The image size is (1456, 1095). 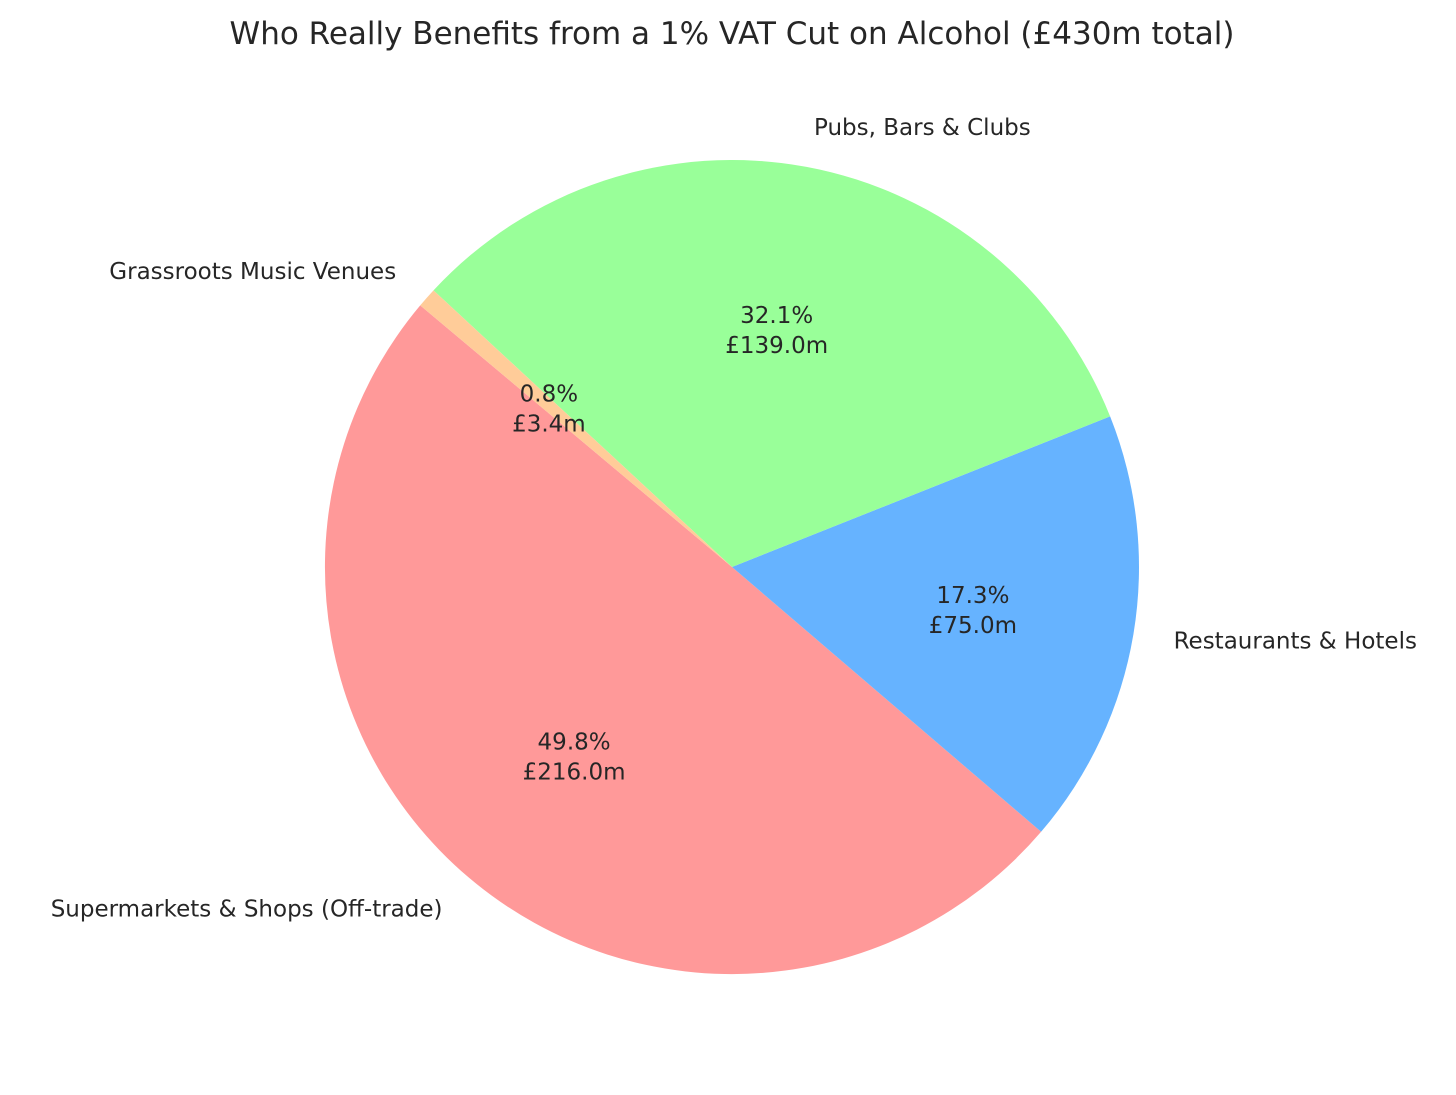 I want to click on slice-value-label: £75.0m, so click(x=973, y=626).